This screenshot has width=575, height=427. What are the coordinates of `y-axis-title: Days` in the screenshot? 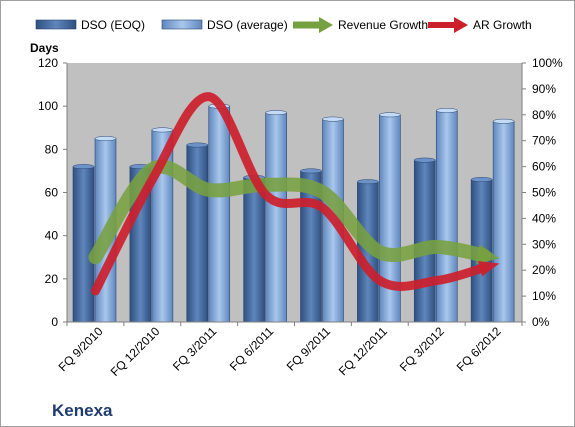 It's located at (44, 48).